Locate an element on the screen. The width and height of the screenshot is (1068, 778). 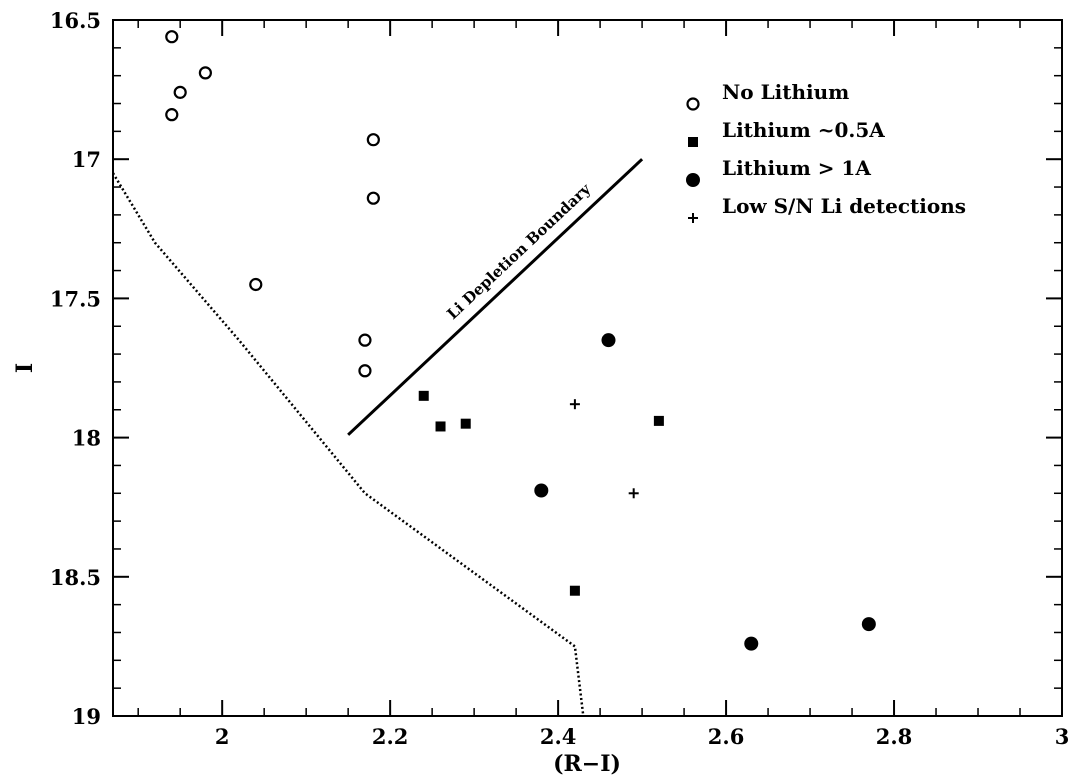
li-depletion-boundary-label: Li Depletion Boundary is located at coordinates (519, 251).